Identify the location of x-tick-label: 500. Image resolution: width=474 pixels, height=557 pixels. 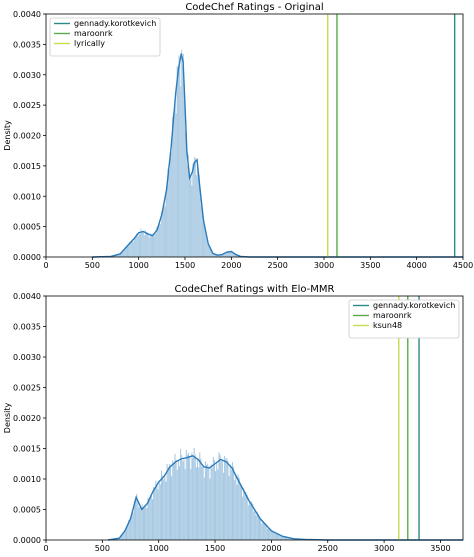
(102, 548).